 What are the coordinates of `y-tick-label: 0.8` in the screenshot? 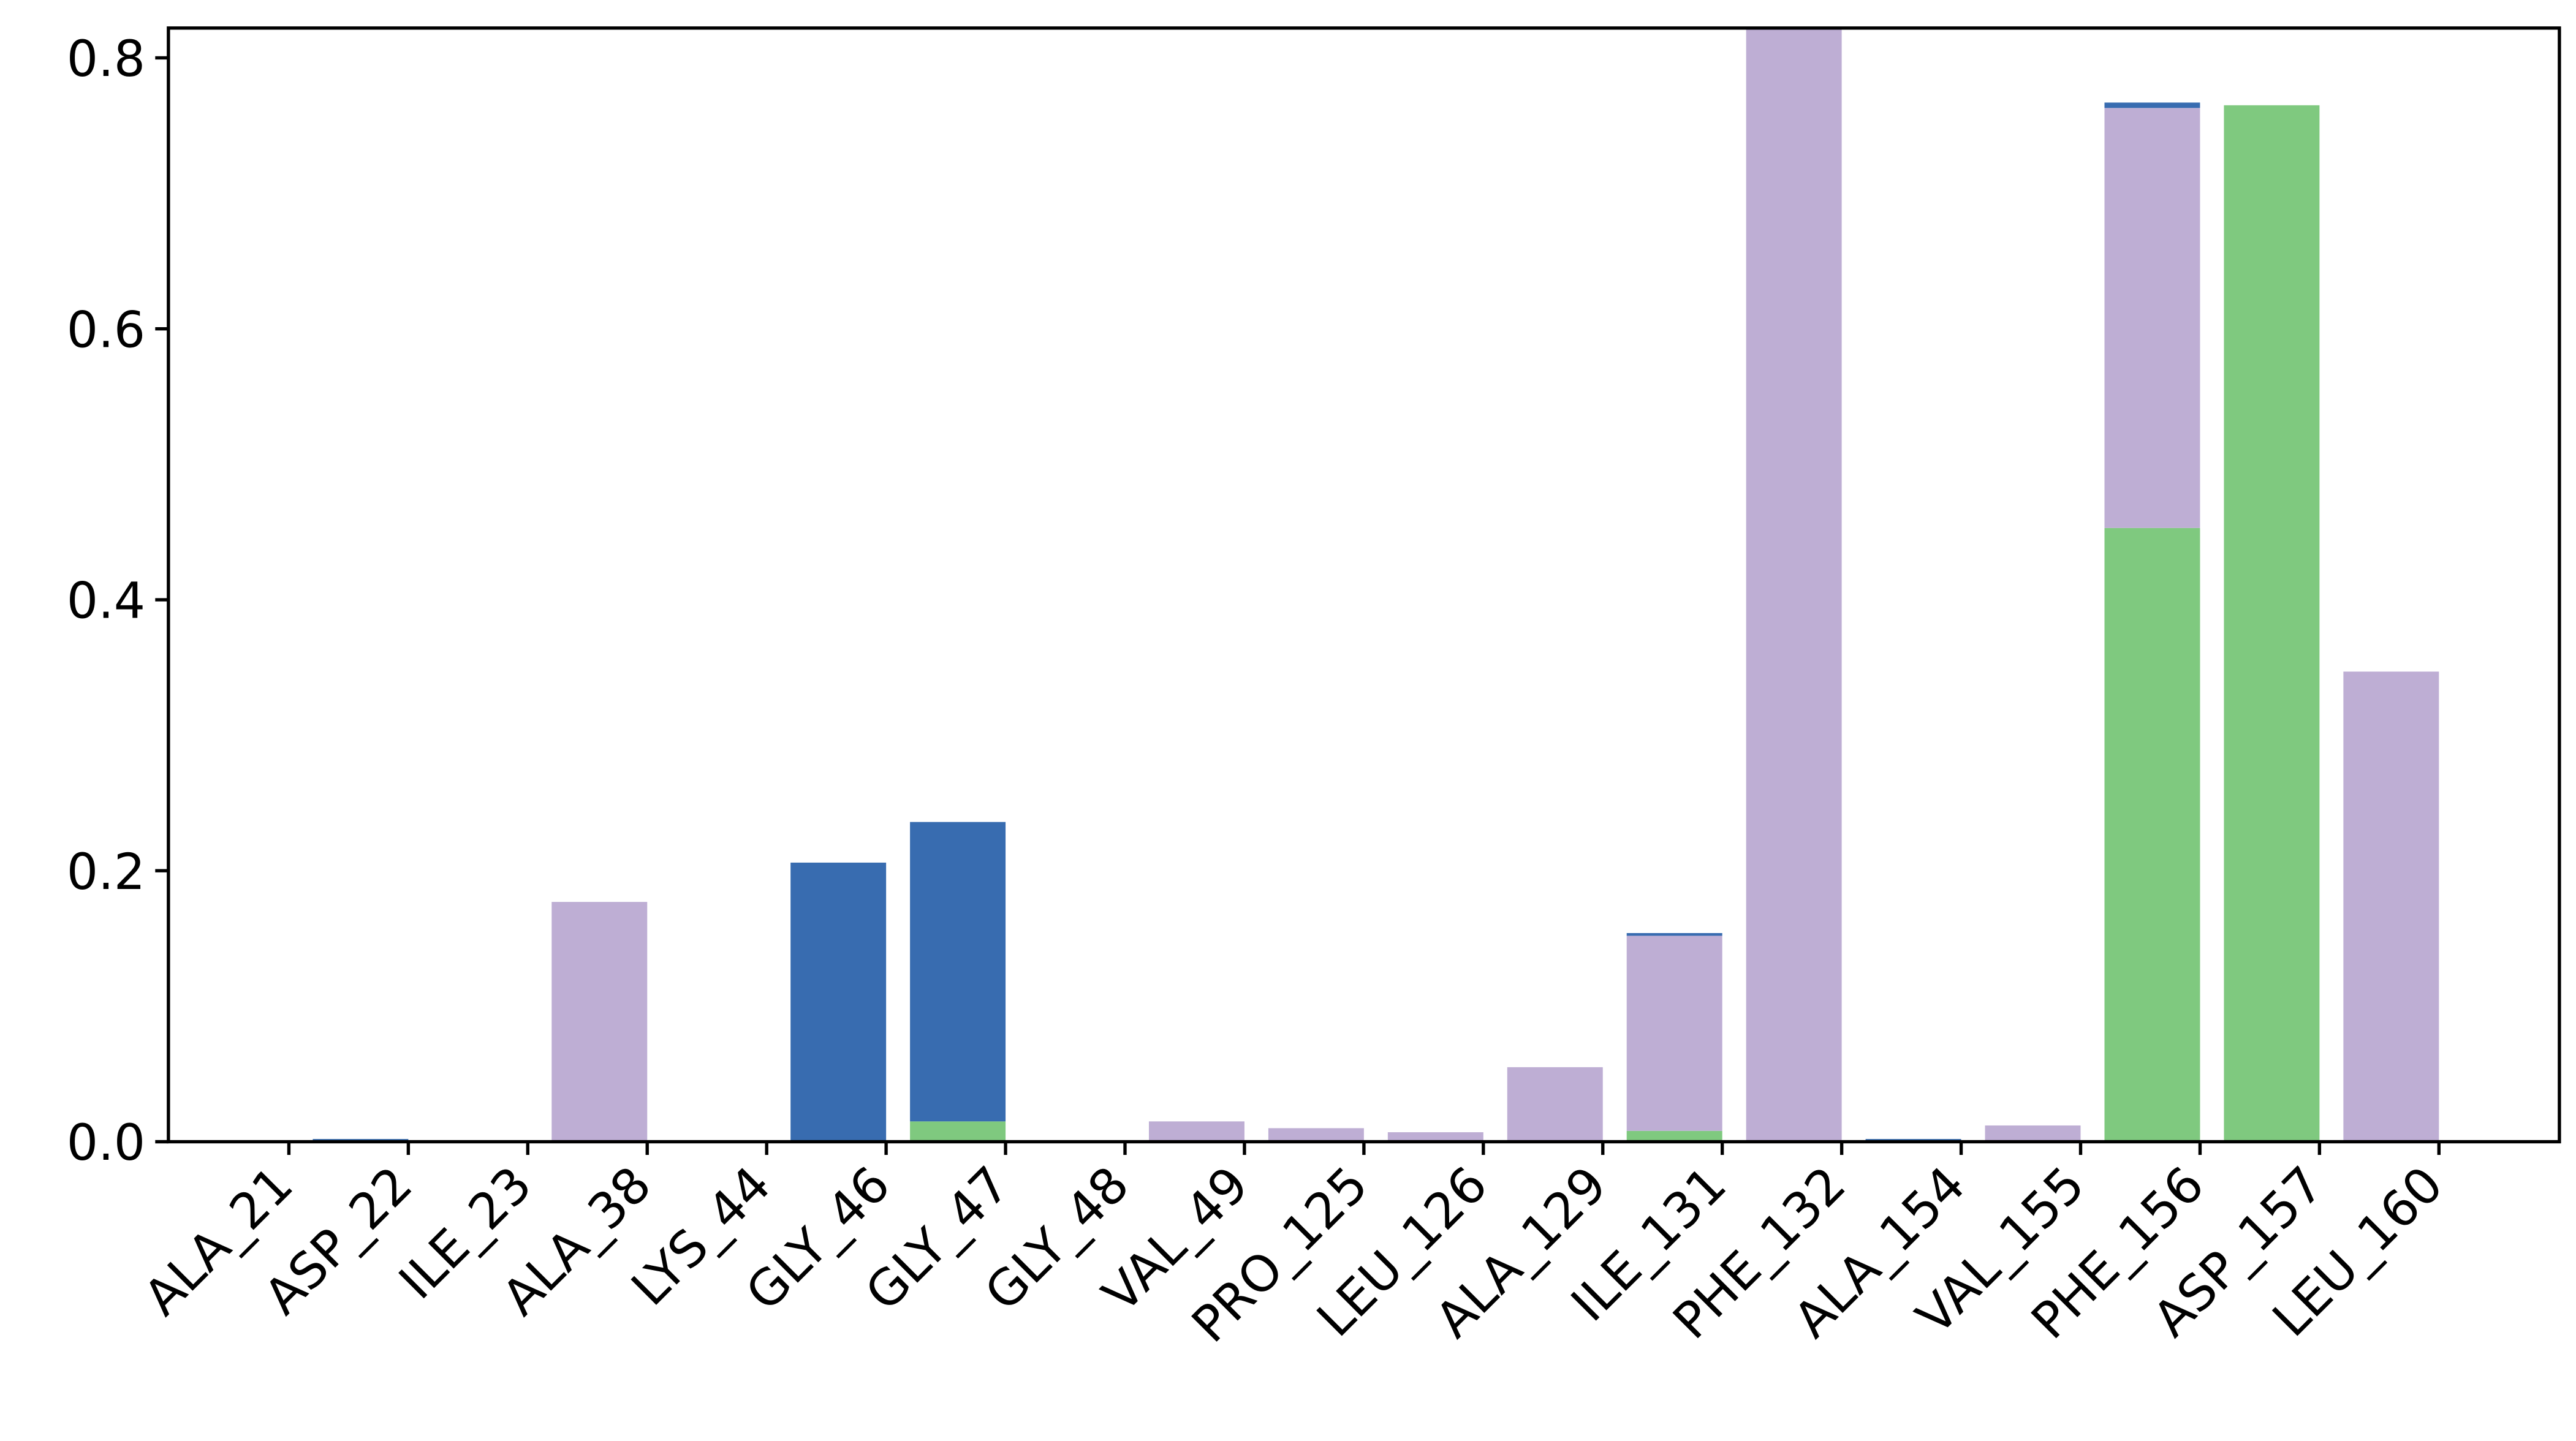 It's located at (106, 60).